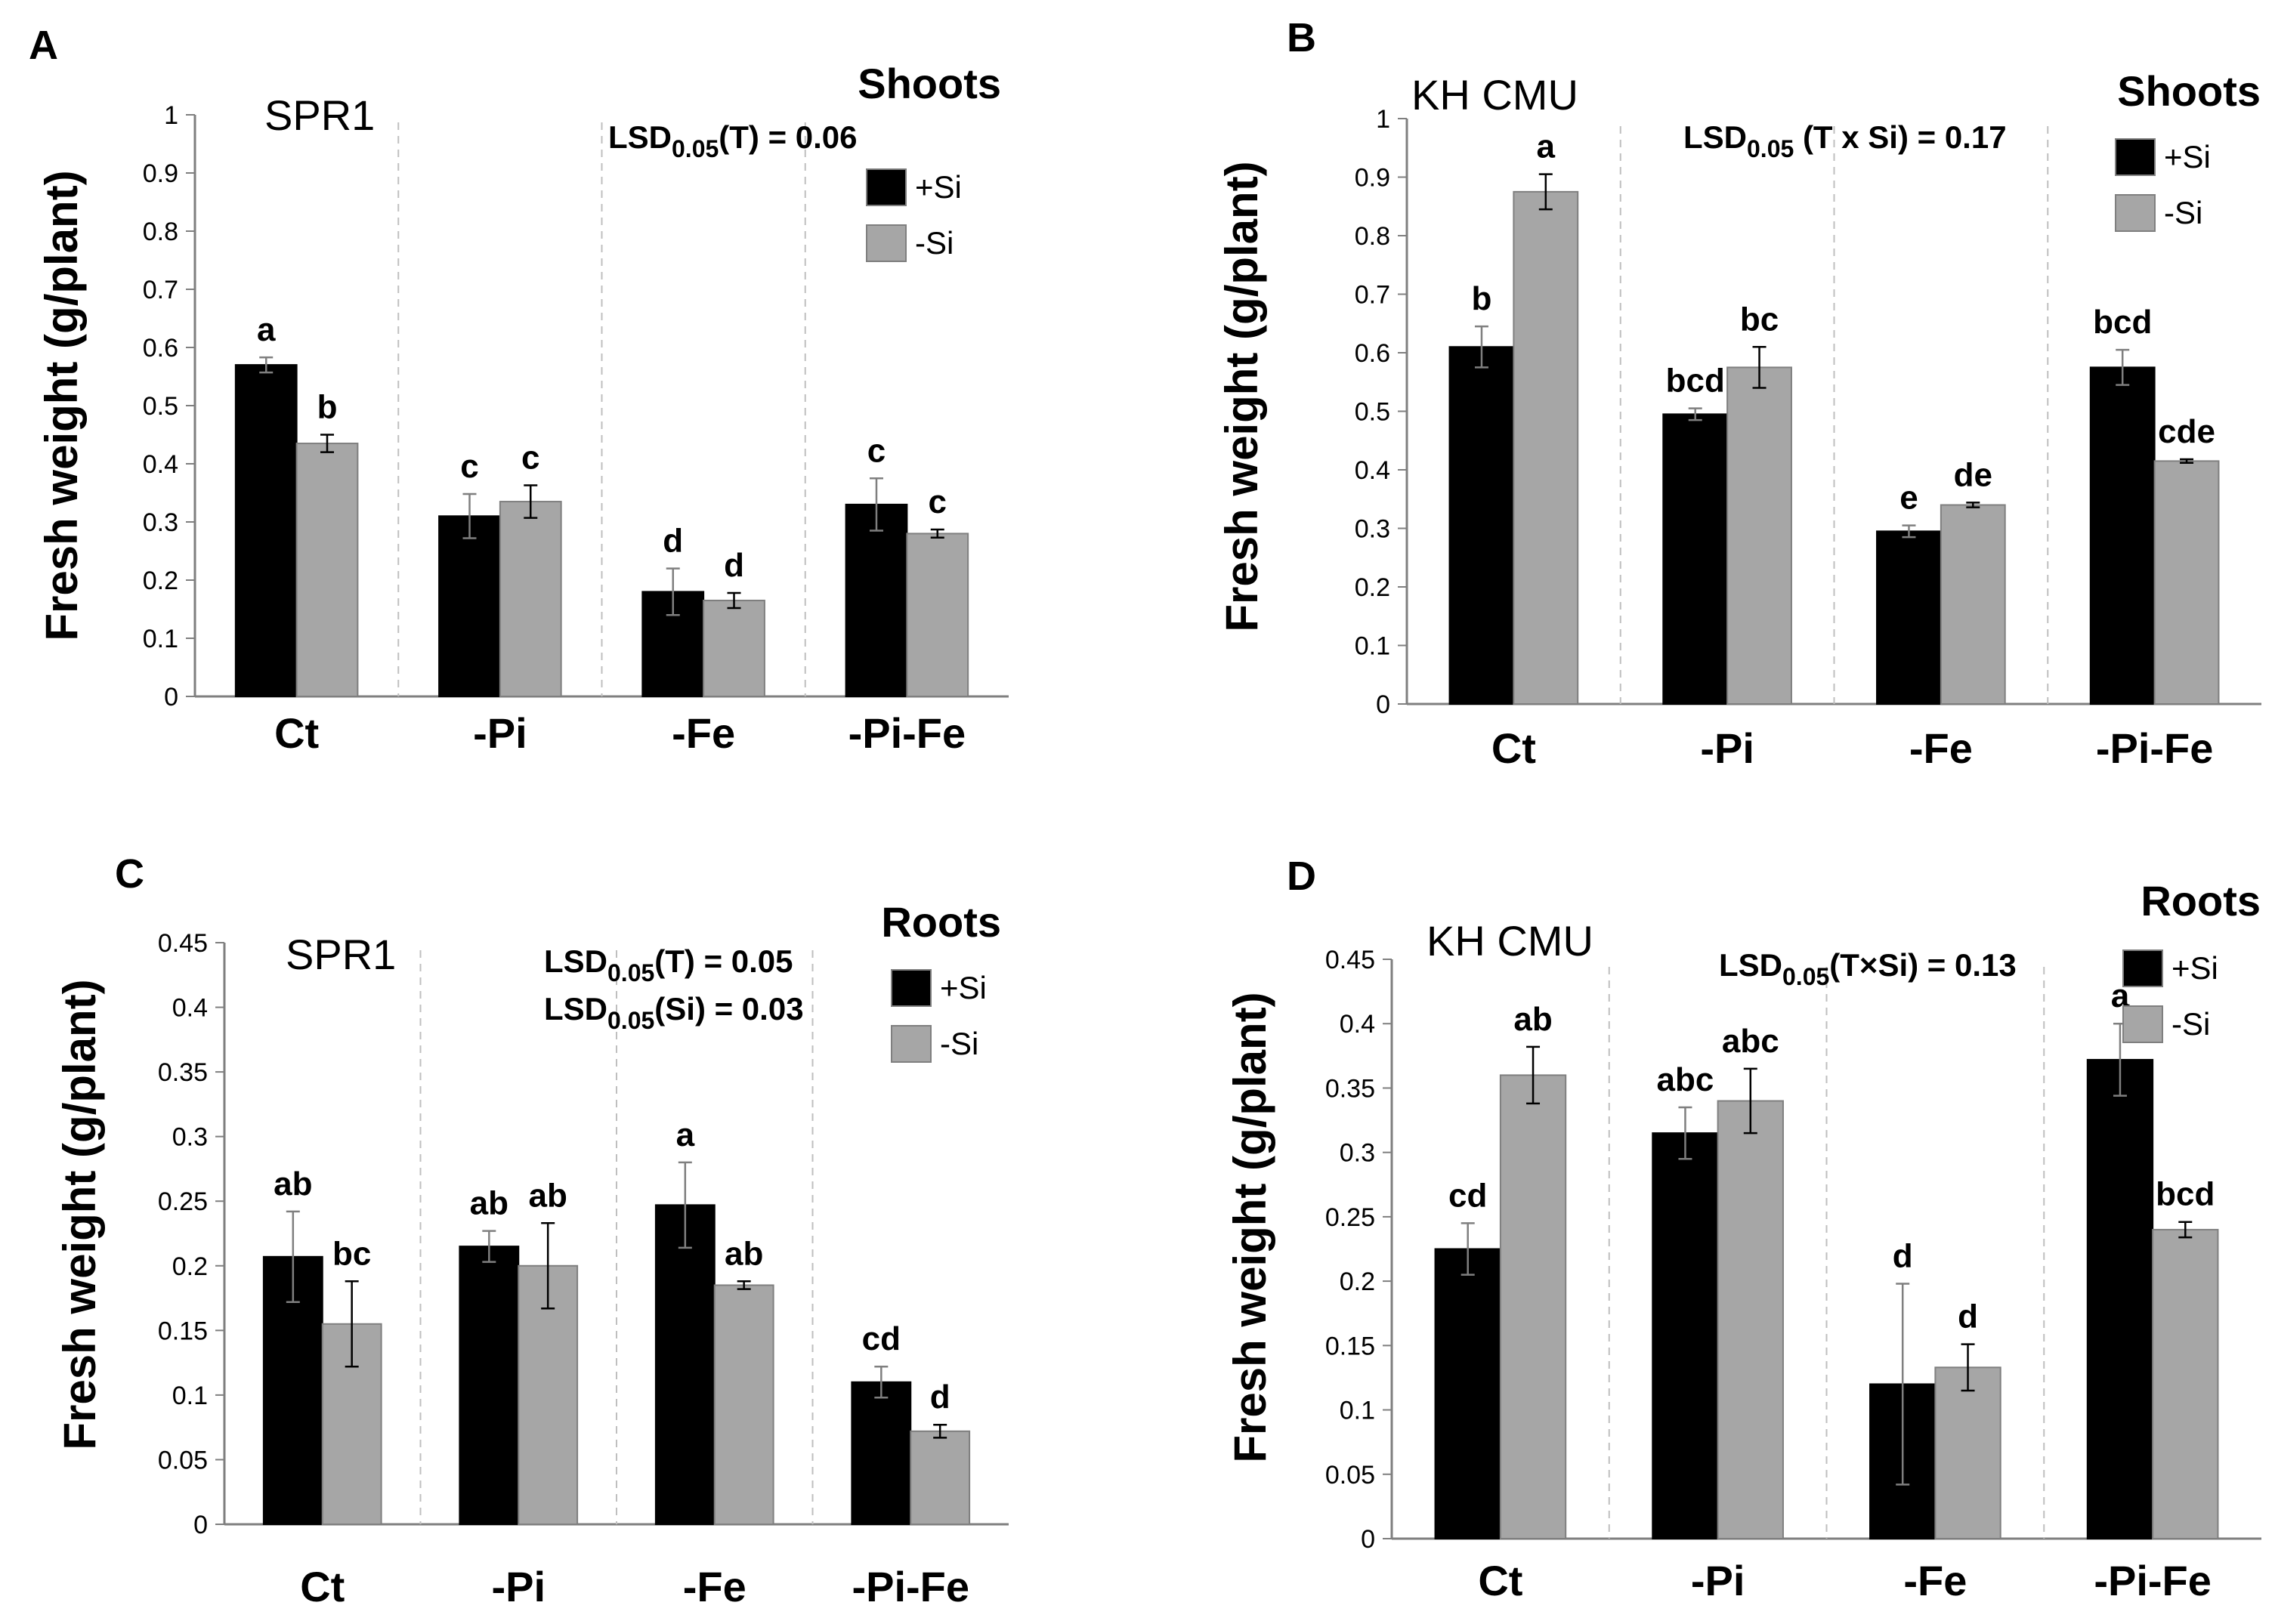 The image size is (2275, 1624). Describe the element at coordinates (1482, 298) in the screenshot. I see `significance-letter: b` at that location.